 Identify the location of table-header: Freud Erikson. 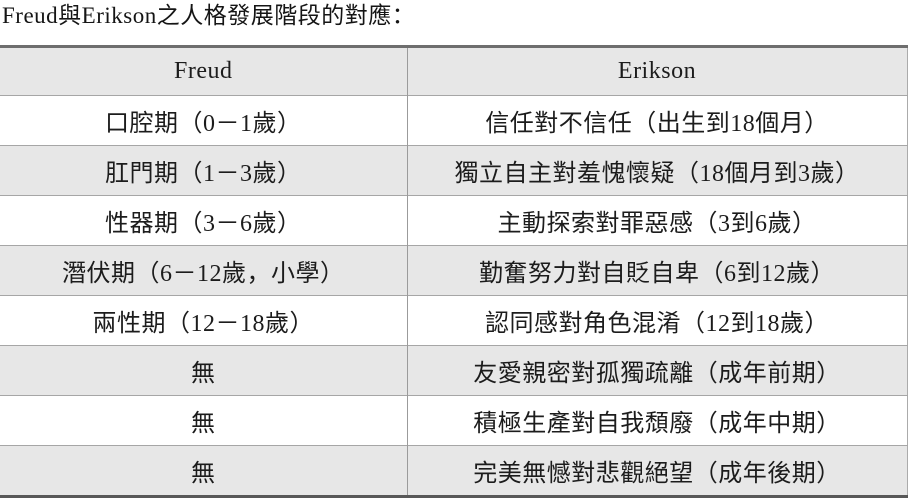
(453, 71).